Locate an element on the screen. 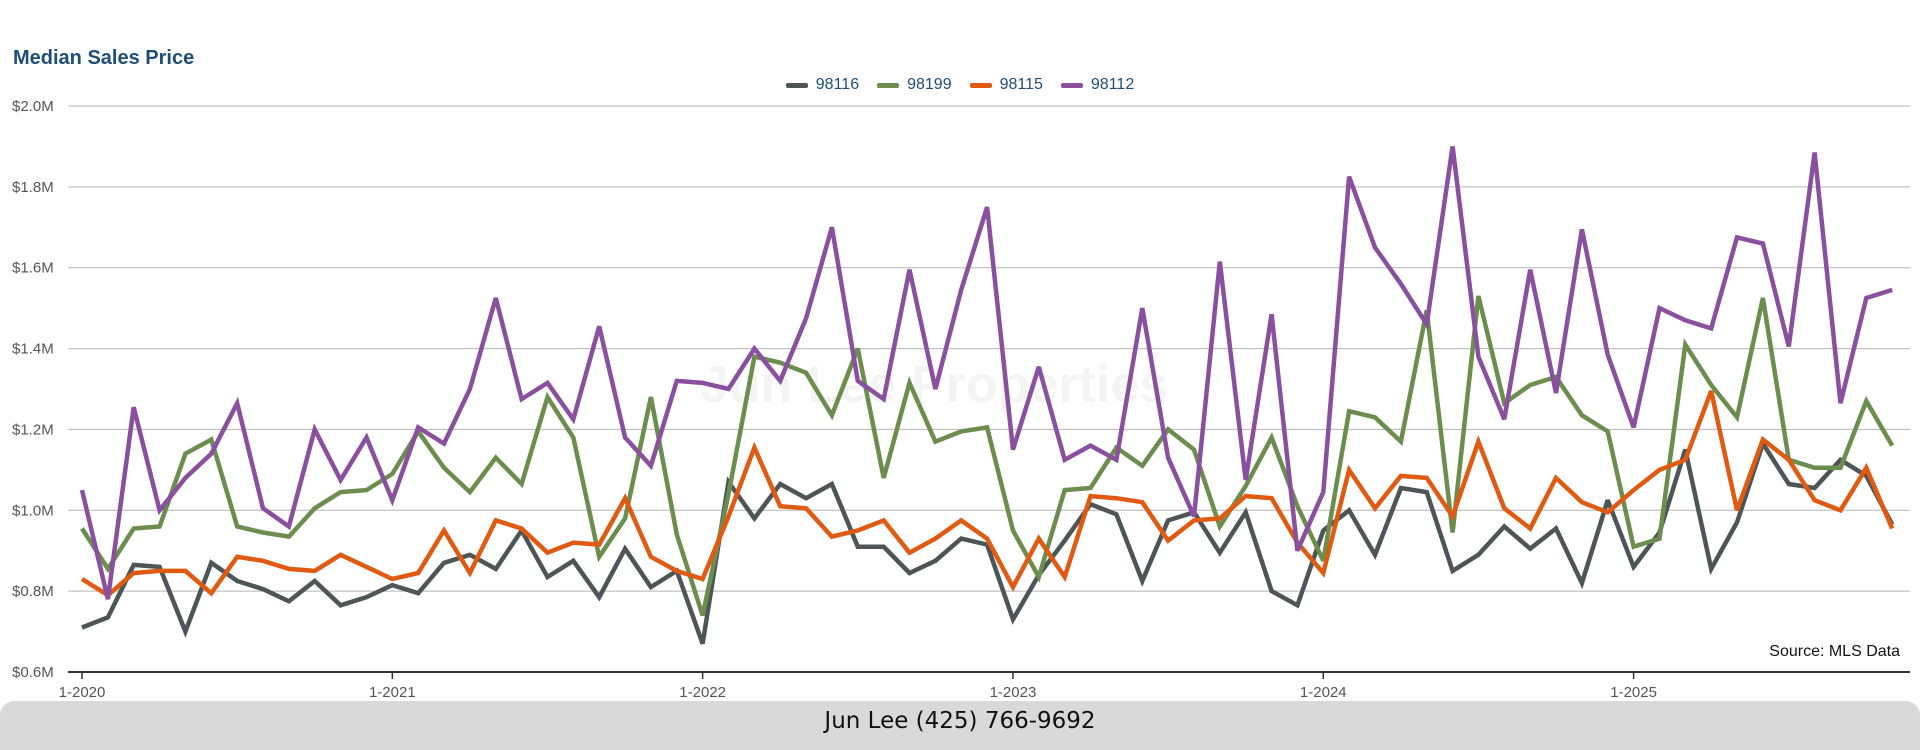 This screenshot has height=750, width=1920. y-tick-label: $0.6M is located at coordinates (33, 672).